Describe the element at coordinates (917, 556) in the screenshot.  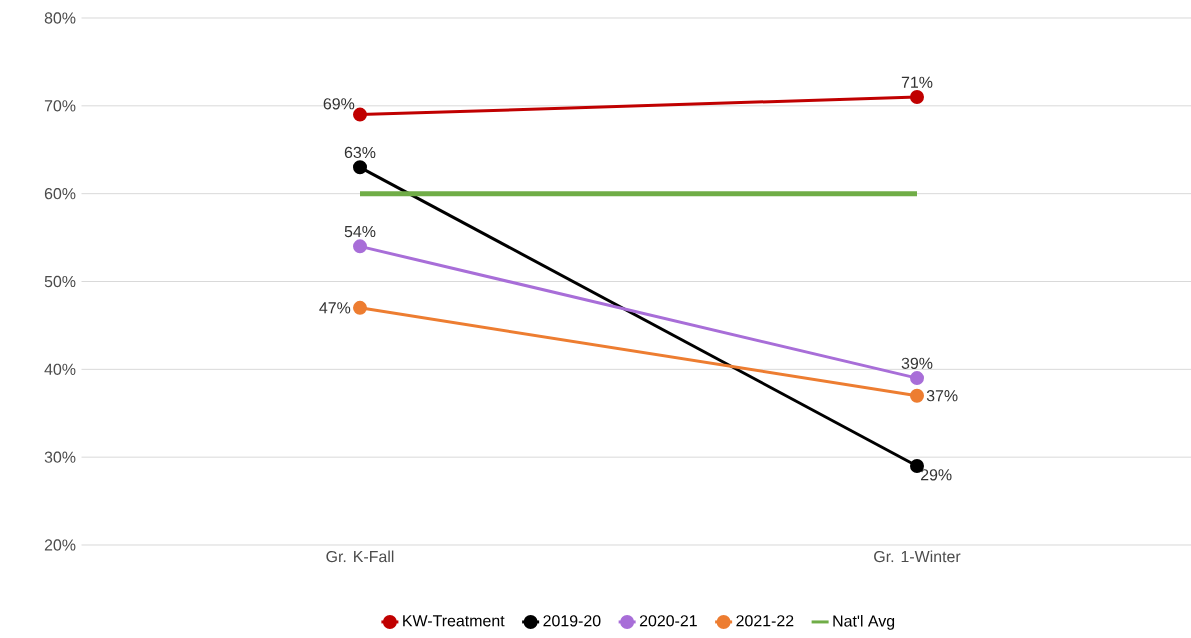
I see `x-tick-label: Gr. 1-Winter` at that location.